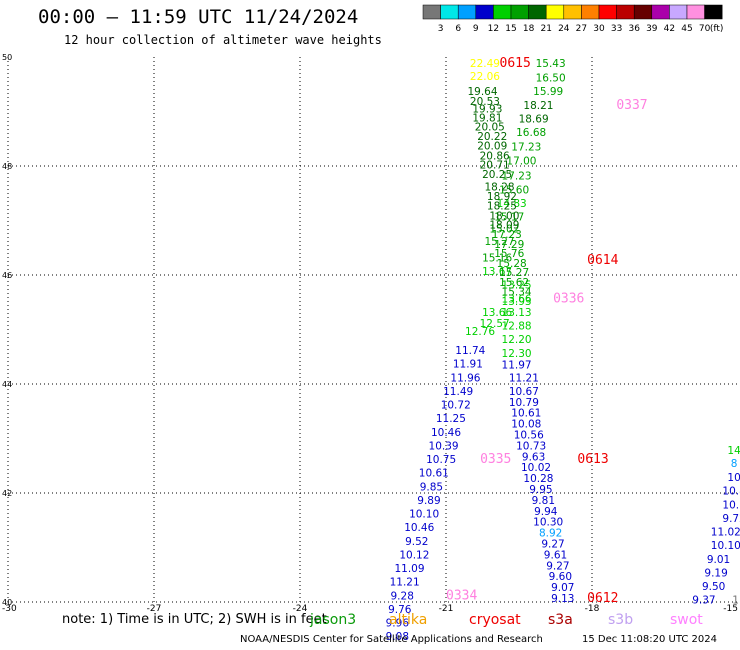  What do you see at coordinates (703, 601) in the screenshot?
I see `wave-height-label: 9.37` at bounding box center [703, 601].